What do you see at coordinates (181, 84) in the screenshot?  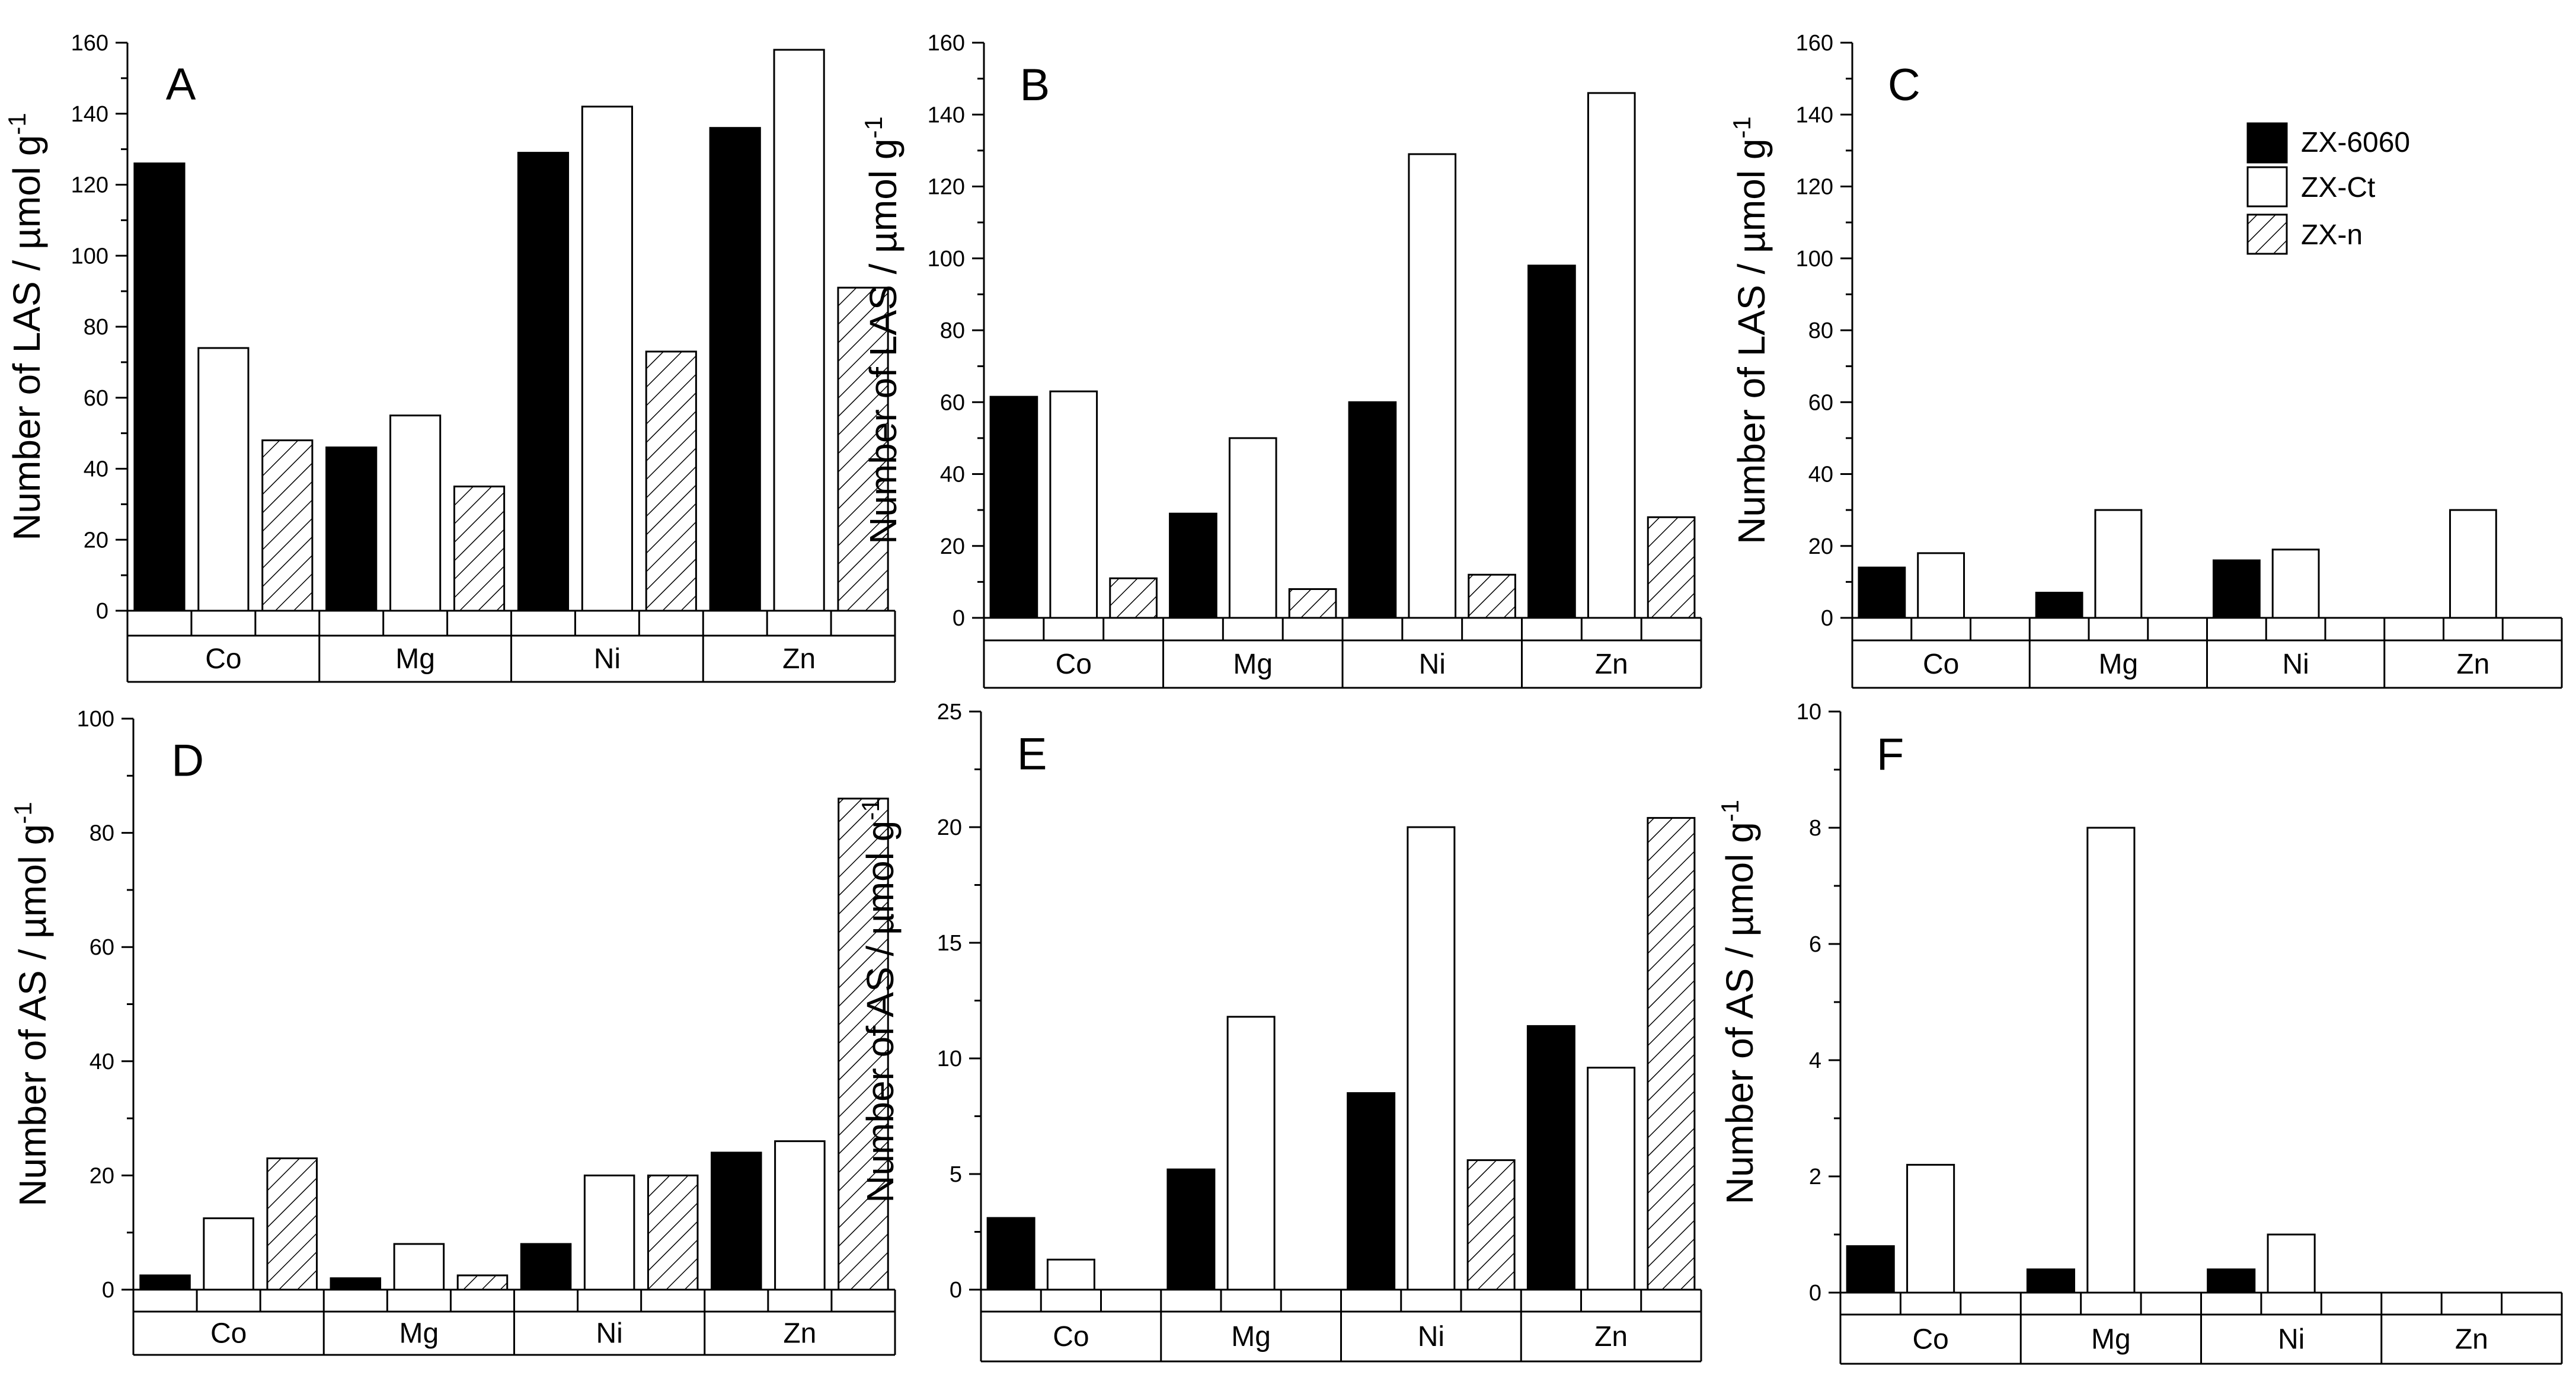 I see `panel-letter: A` at bounding box center [181, 84].